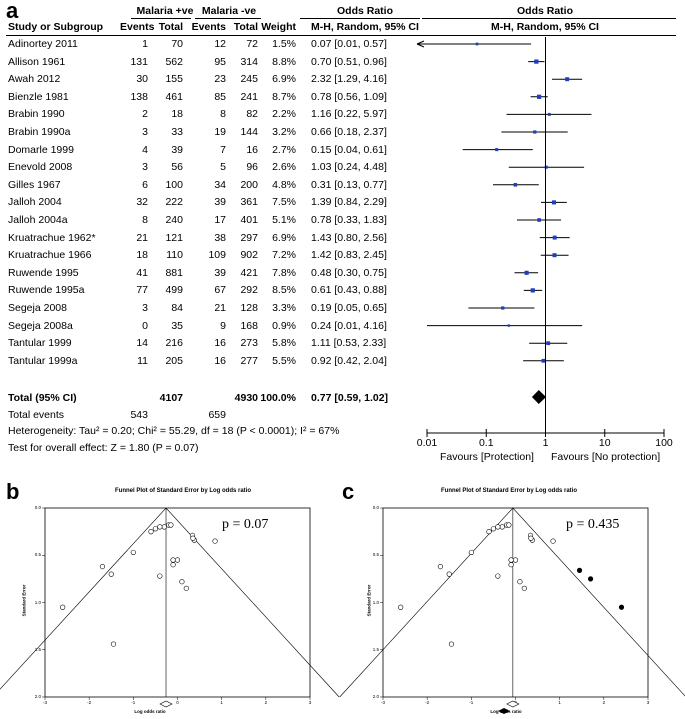 This screenshot has height=719, width=685. I want to click on col-pos-total: Total, so click(170, 27).